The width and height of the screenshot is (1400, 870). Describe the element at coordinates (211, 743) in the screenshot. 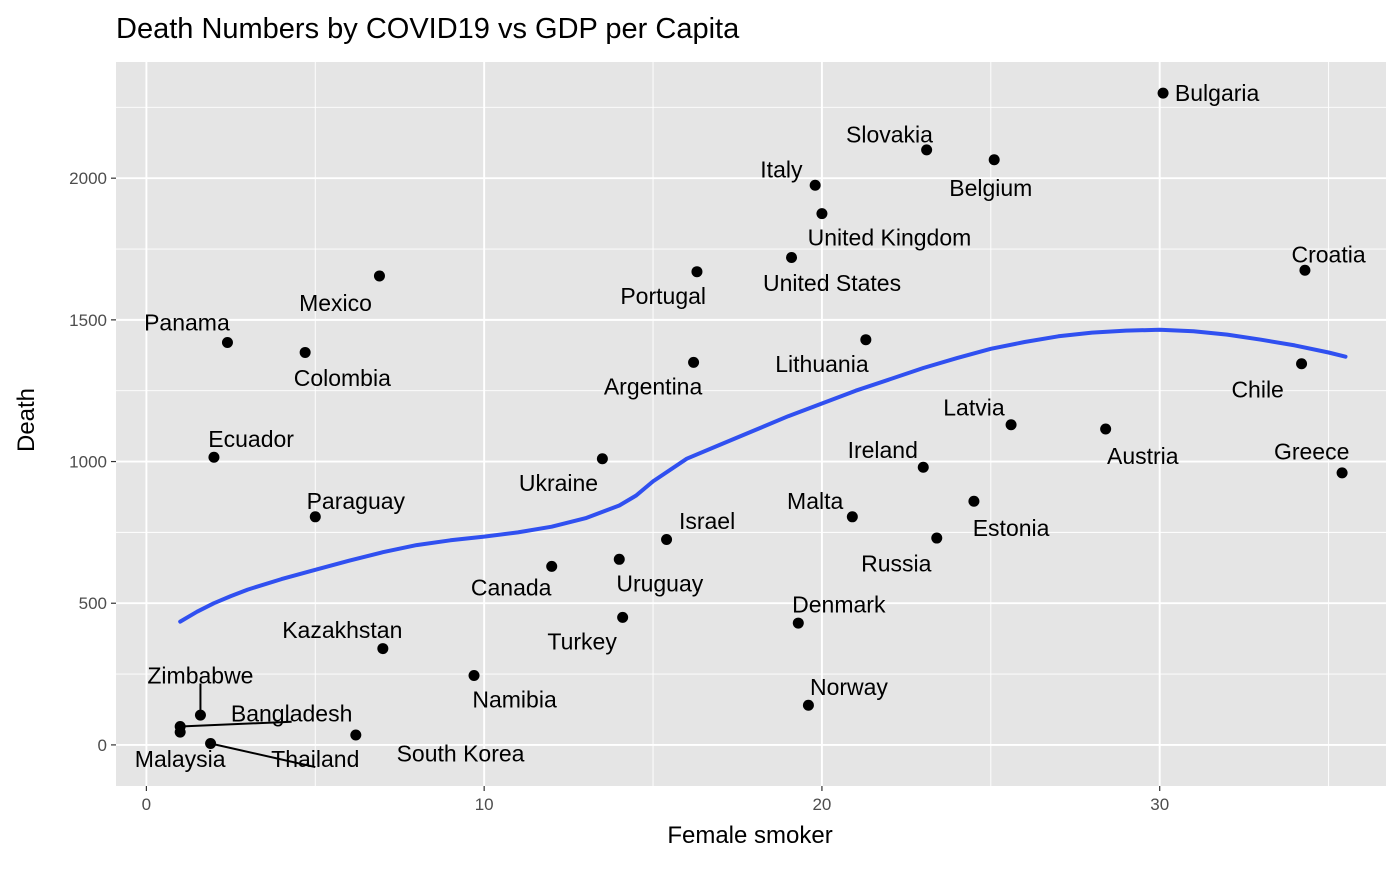

I see `point-thailand` at that location.